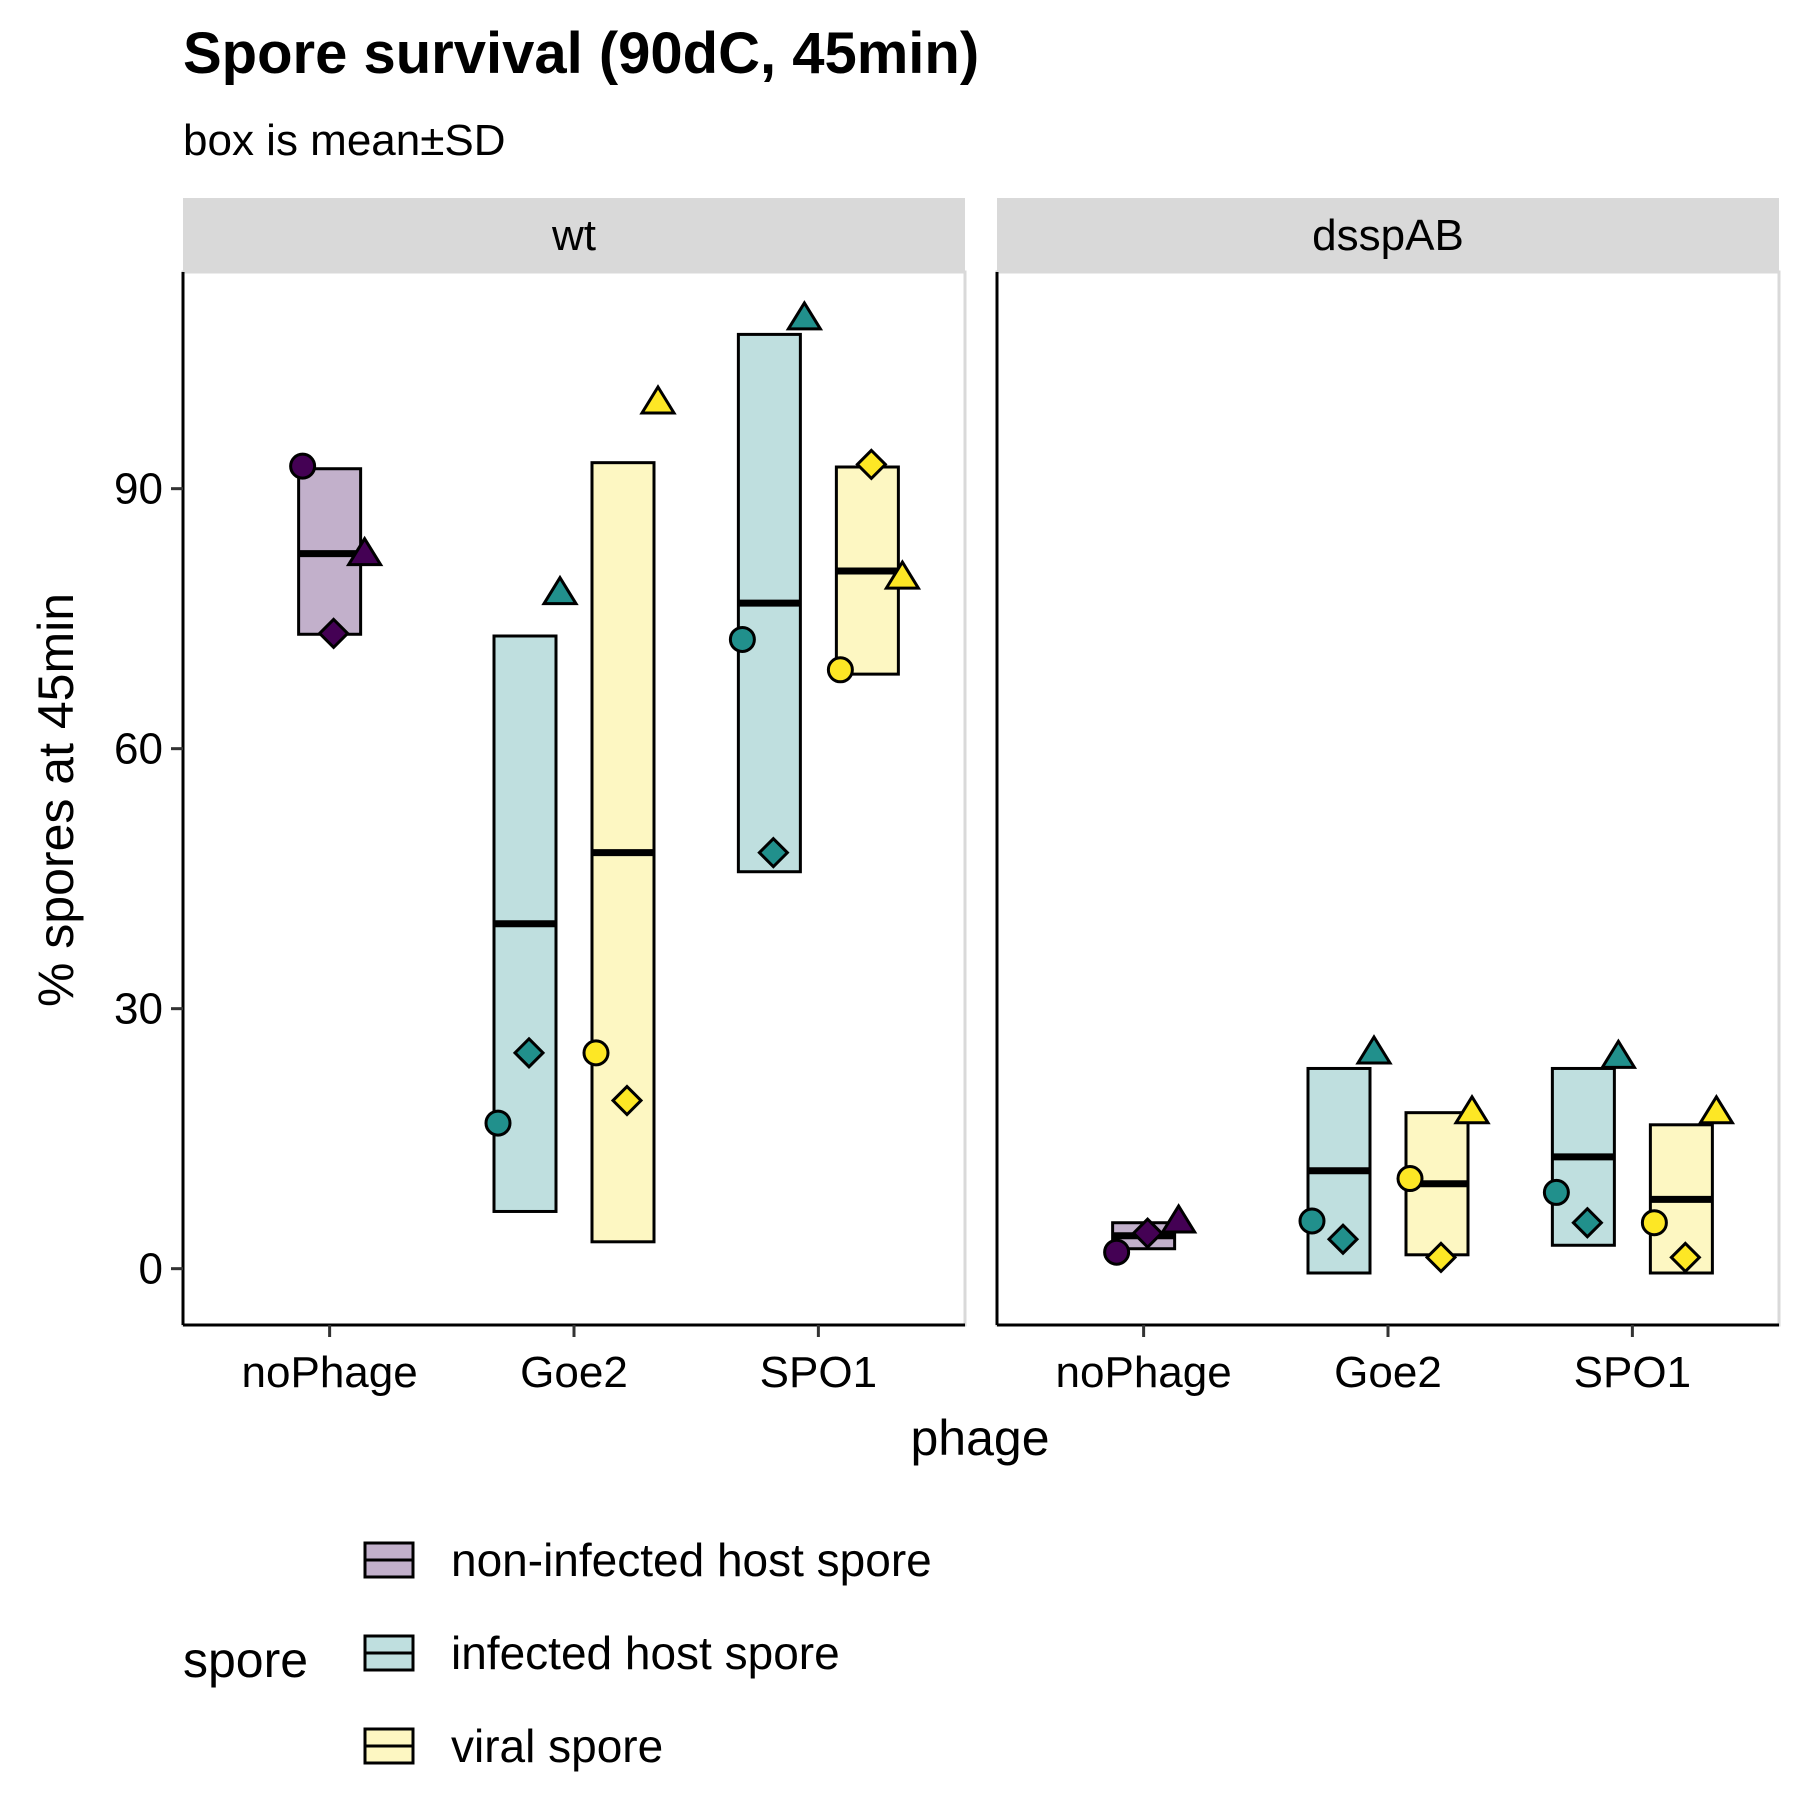 This screenshot has height=1800, width=1800. What do you see at coordinates (151, 1269) in the screenshot?
I see `y-tick-label: 0` at bounding box center [151, 1269].